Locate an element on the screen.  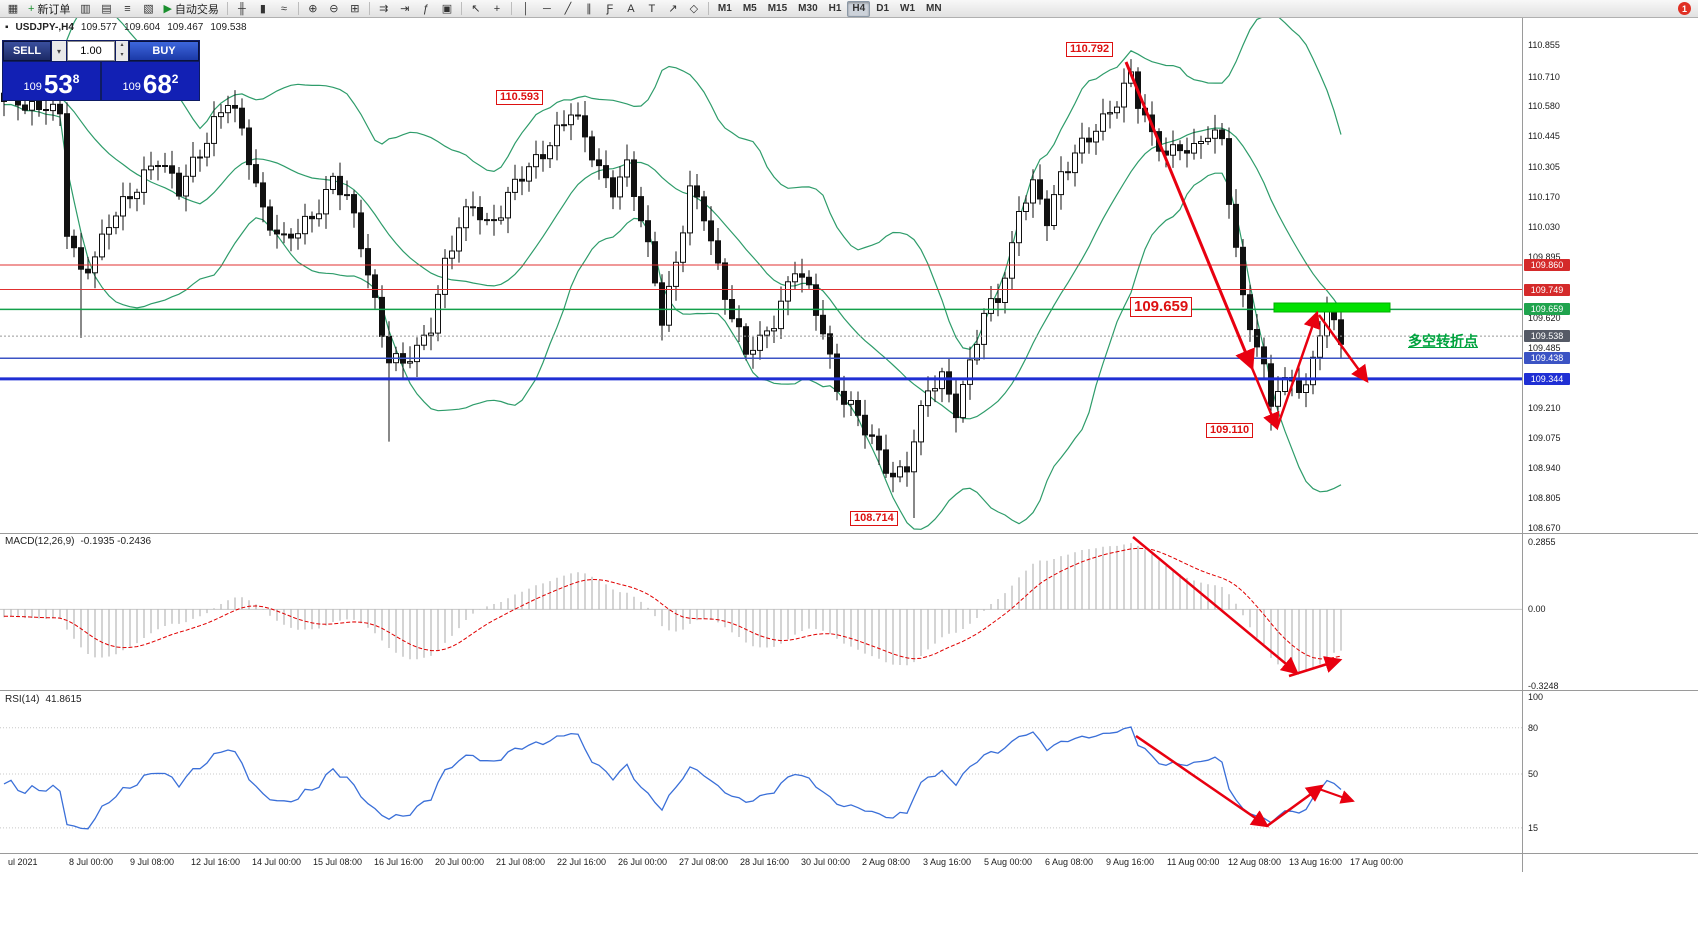
new-order-button-label: 新订单 is located at coordinates (54, 9).